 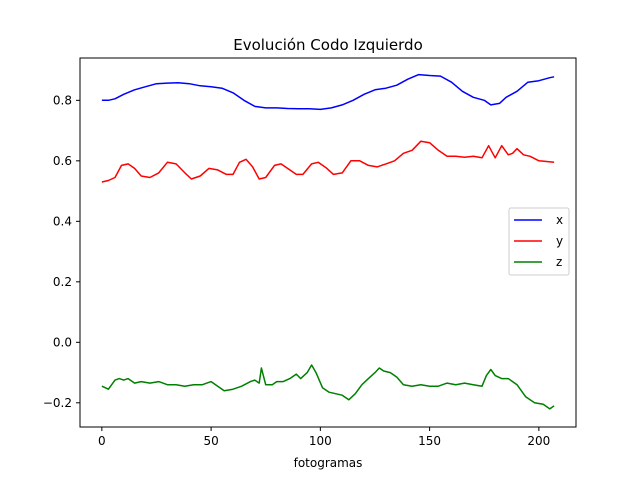 I want to click on legend-label-z: z, so click(x=559, y=262).